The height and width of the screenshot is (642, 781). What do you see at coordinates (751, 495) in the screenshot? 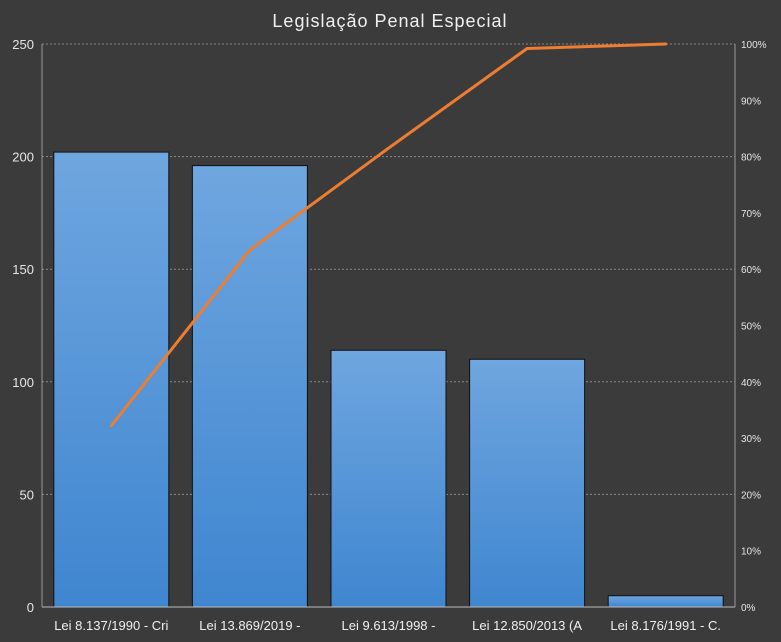
I see `y2-tick-label: 20%` at bounding box center [751, 495].